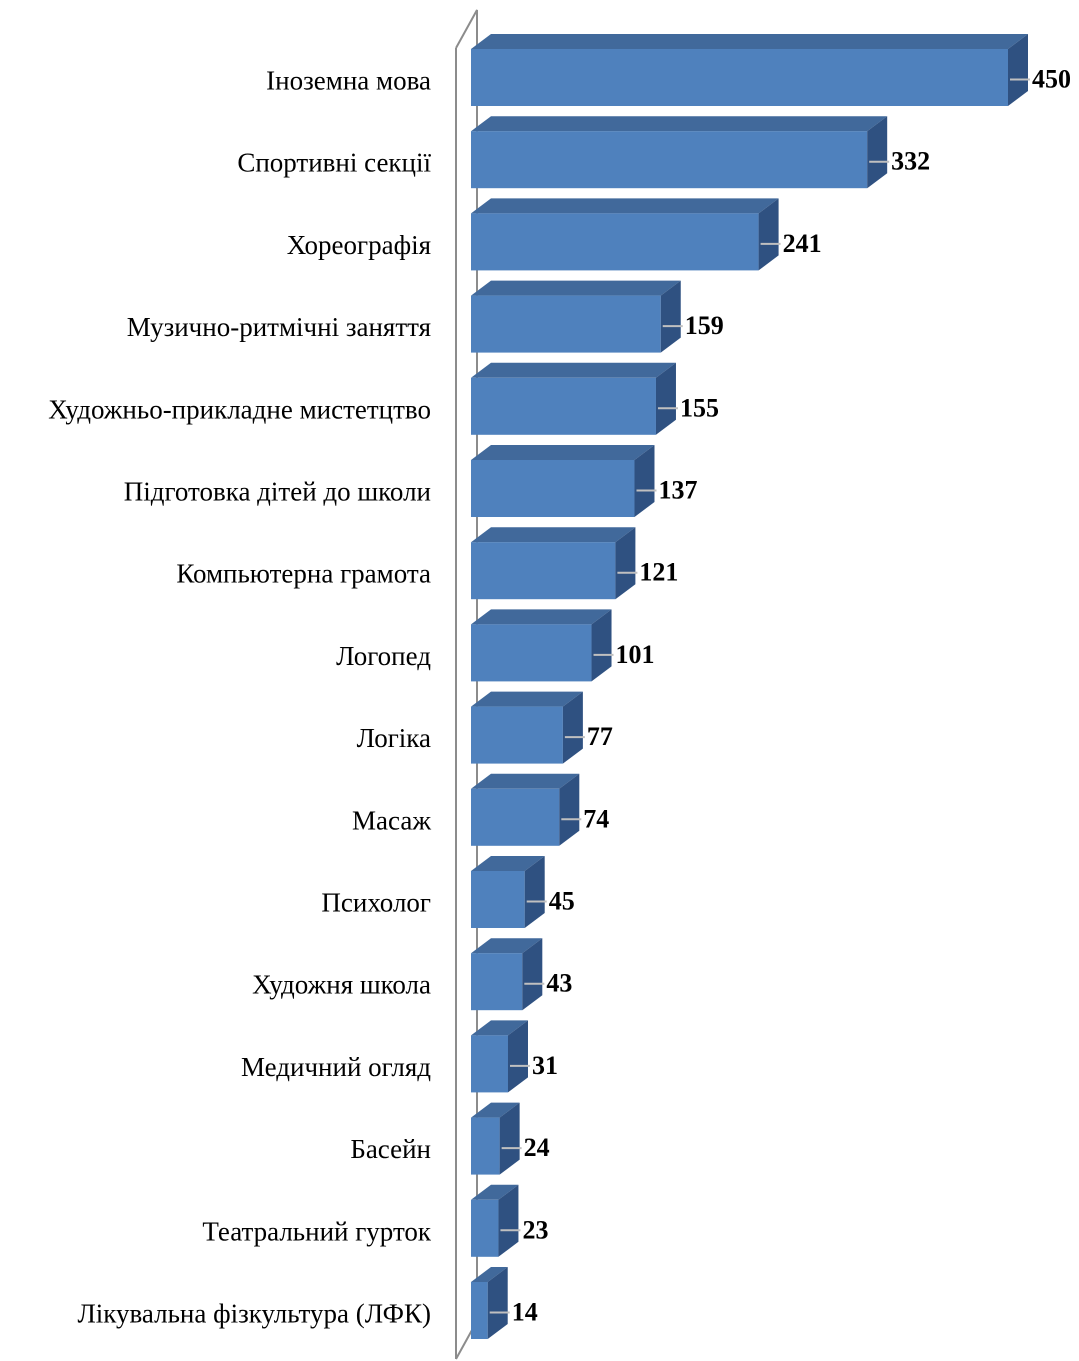  I want to click on category-label: Басейн, so click(390, 1149).